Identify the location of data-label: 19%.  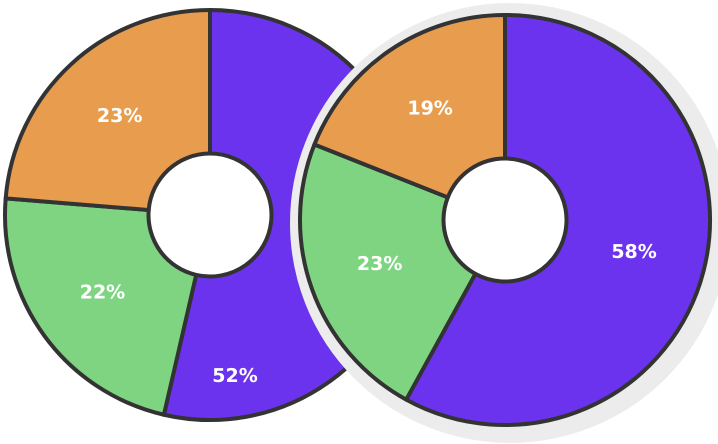
(430, 109).